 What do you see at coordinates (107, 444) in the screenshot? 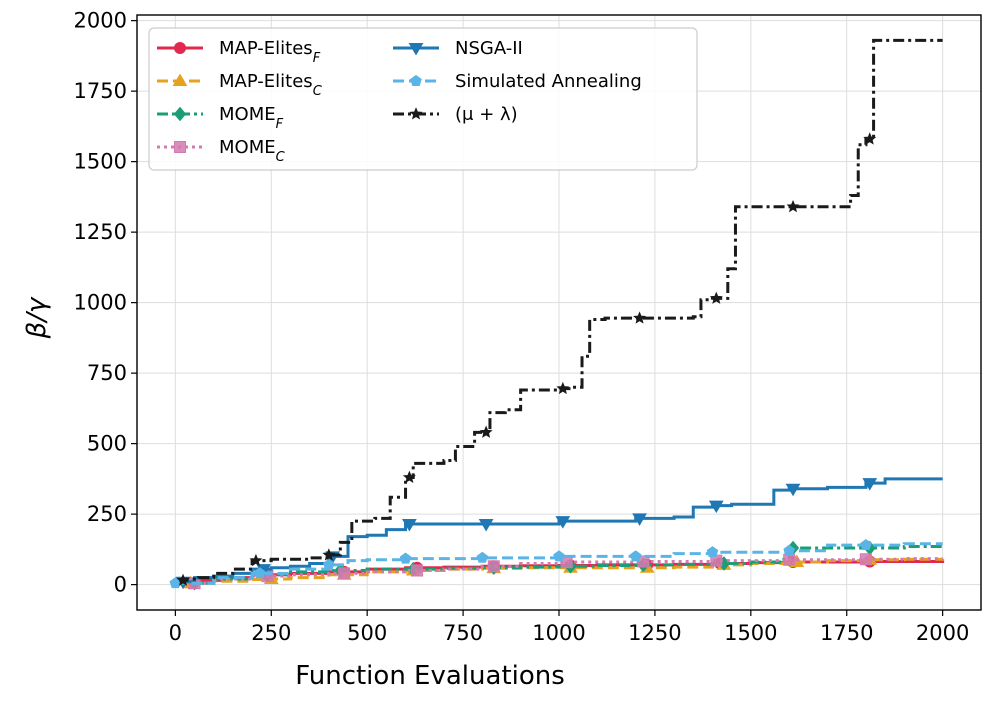
I see `y-tick-label: 500` at bounding box center [107, 444].